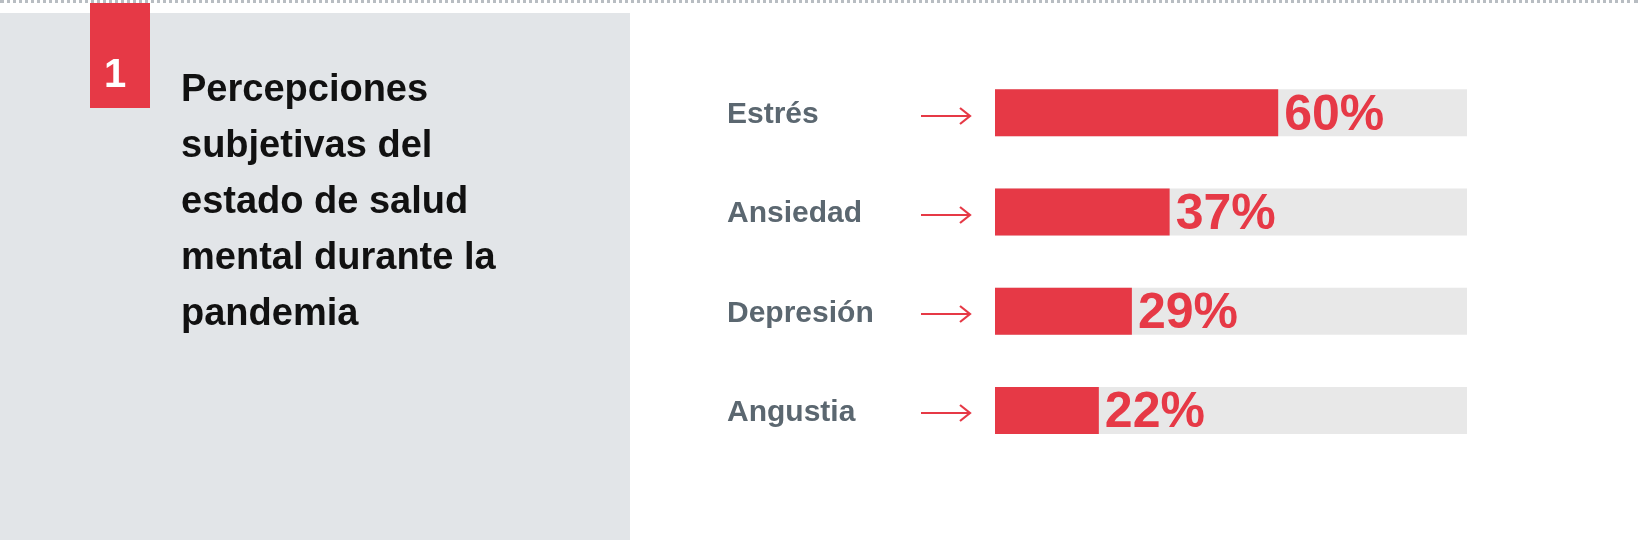 Image resolution: width=1638 pixels, height=540 pixels. Describe the element at coordinates (791, 410) in the screenshot. I see `y-tick-label: Angustia` at that location.